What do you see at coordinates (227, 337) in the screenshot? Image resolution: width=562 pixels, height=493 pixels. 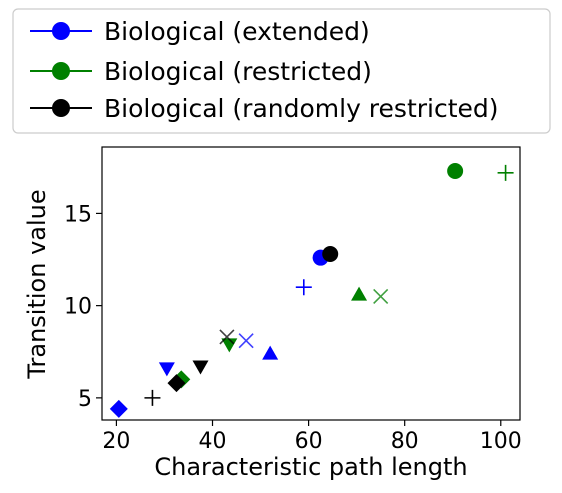 I see `data-point-s2-p3` at bounding box center [227, 337].